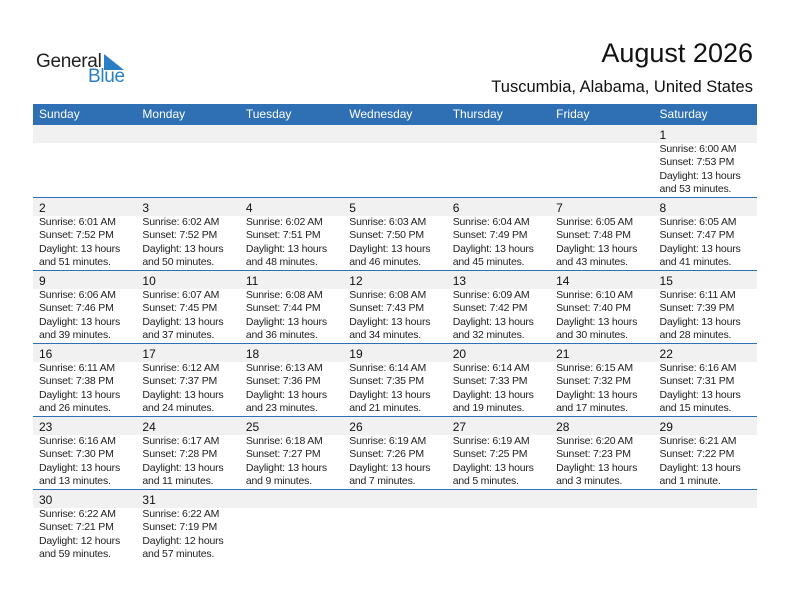  I want to click on daylight-minutes-text: and 17 minutes., so click(592, 408).